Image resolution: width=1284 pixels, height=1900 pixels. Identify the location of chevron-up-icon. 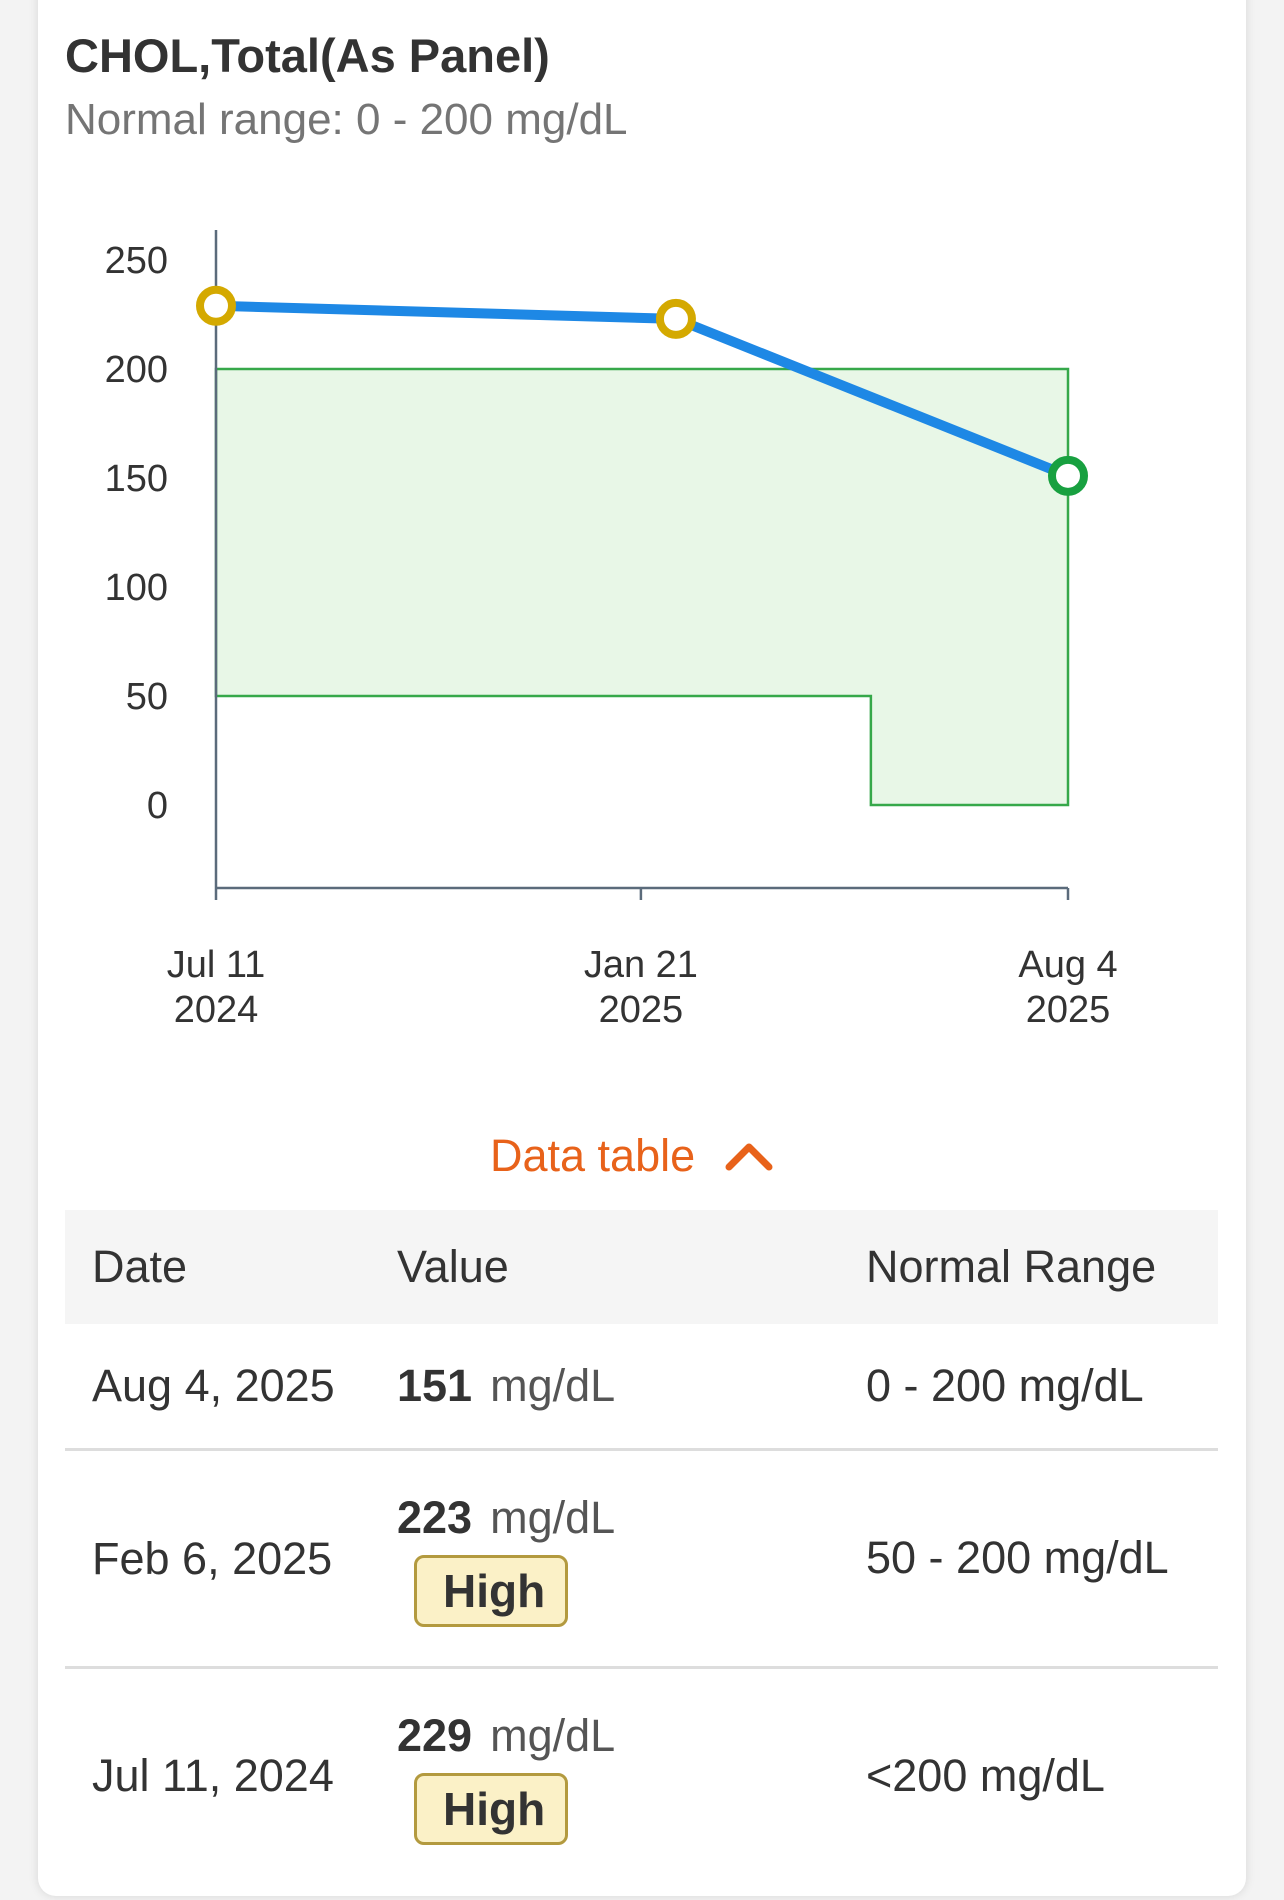
(749, 1157).